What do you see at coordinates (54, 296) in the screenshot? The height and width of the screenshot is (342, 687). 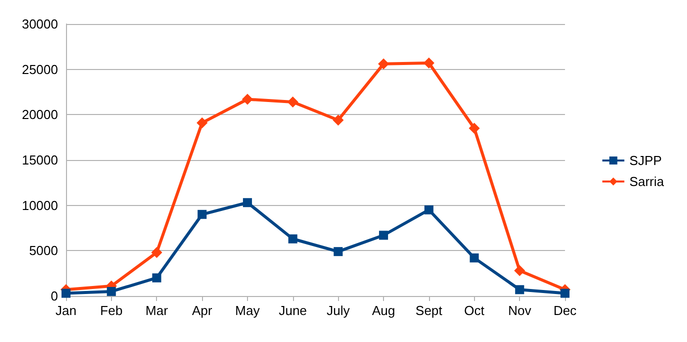 I see `y-tick-label: 0` at bounding box center [54, 296].